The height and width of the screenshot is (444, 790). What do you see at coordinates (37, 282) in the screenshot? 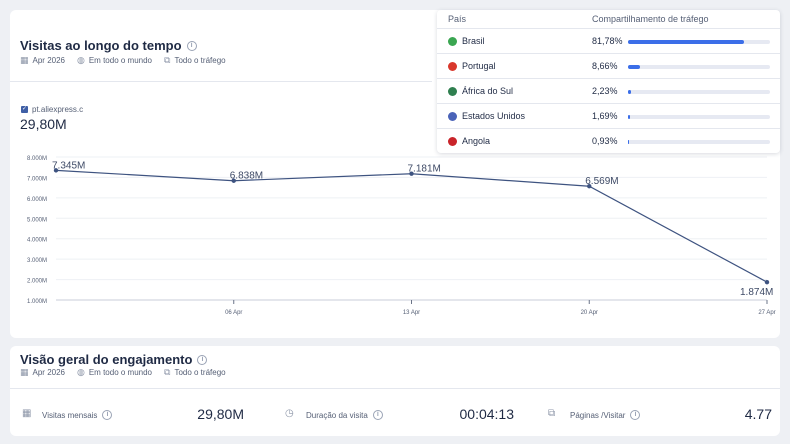
I see `y-tick-label: 2.000M` at bounding box center [37, 282].